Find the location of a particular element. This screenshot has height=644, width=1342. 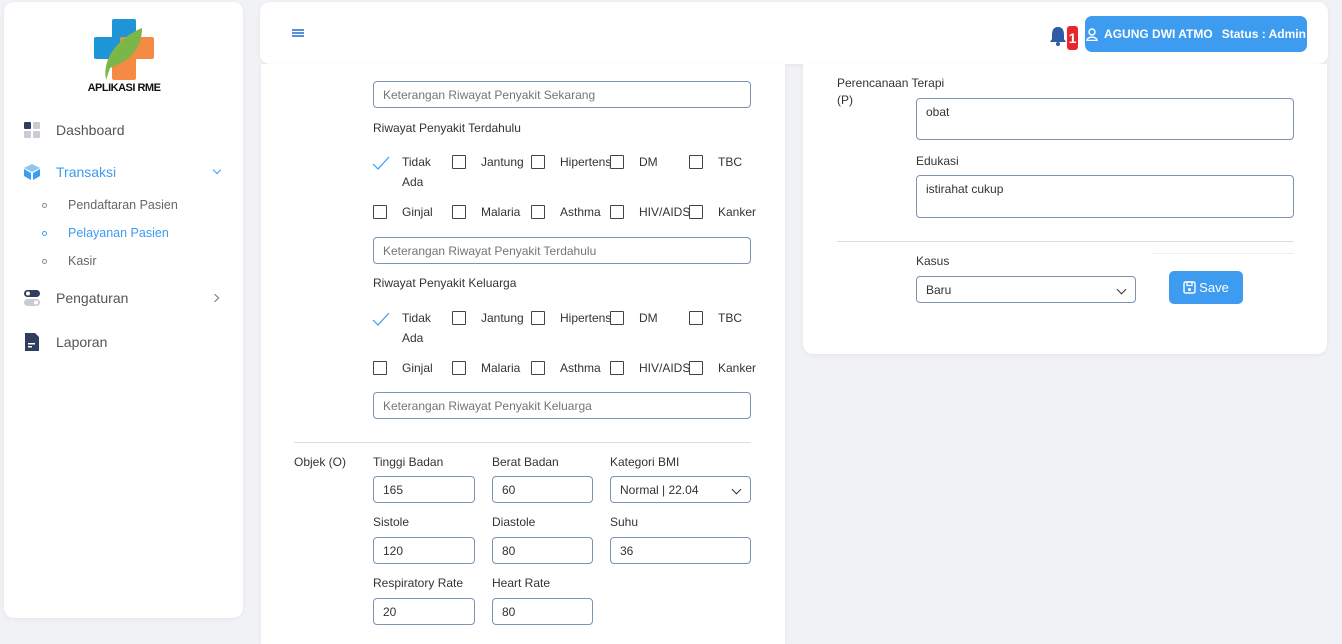

sidebar-item-label: Laporan is located at coordinates (82, 342).